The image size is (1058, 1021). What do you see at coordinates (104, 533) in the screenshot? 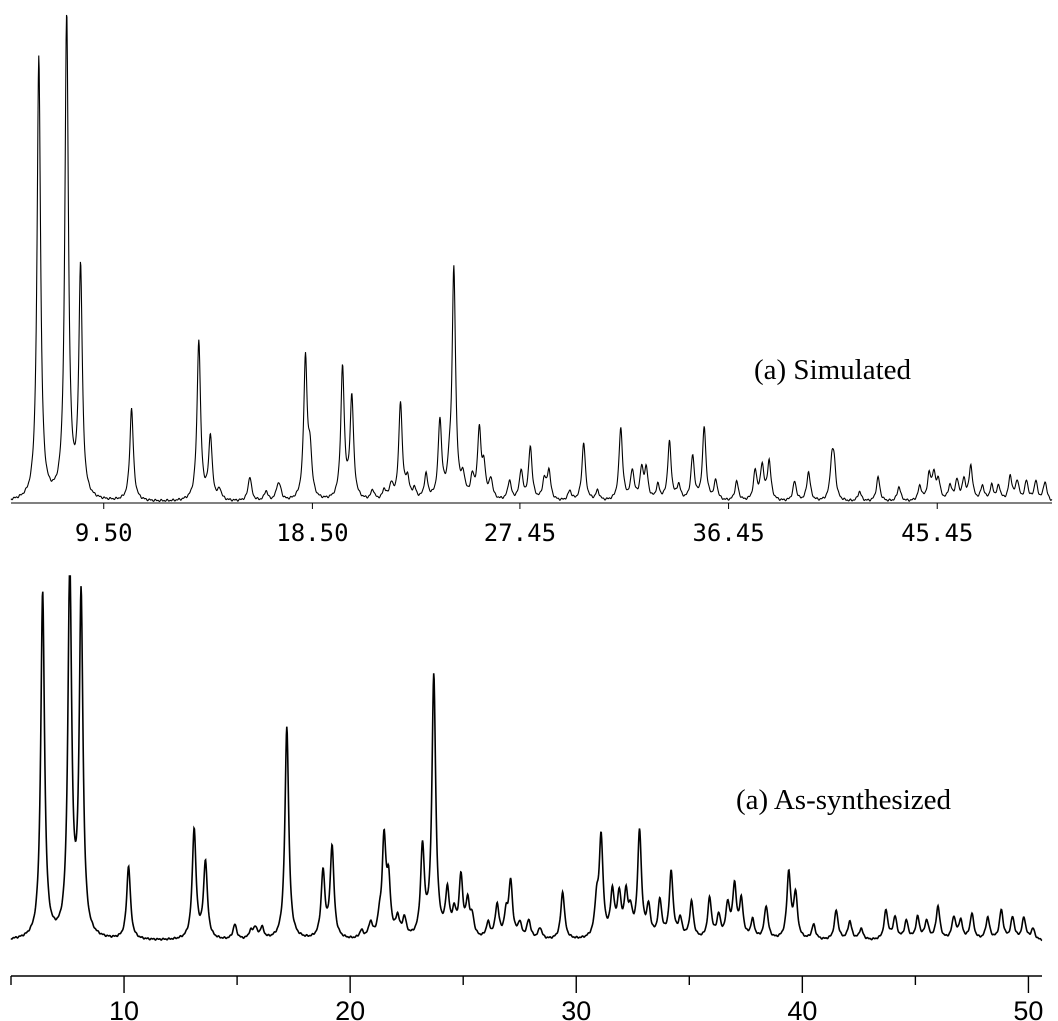
I see `x-tick-label-top-0: 9.50` at bounding box center [104, 533].